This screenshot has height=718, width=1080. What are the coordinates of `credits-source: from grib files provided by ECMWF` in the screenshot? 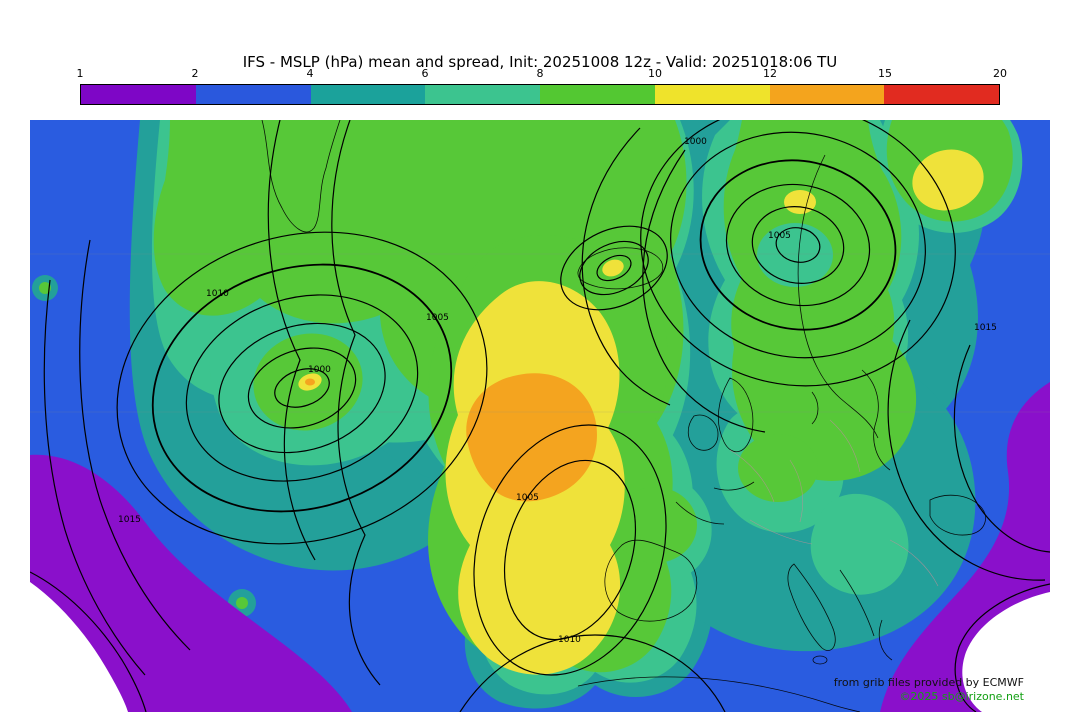 It's located at (928, 682).